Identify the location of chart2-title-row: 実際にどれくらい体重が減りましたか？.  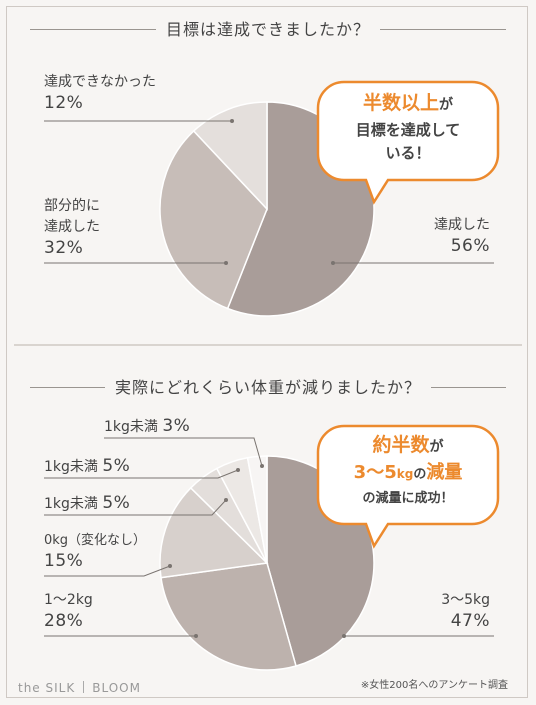
(268, 387).